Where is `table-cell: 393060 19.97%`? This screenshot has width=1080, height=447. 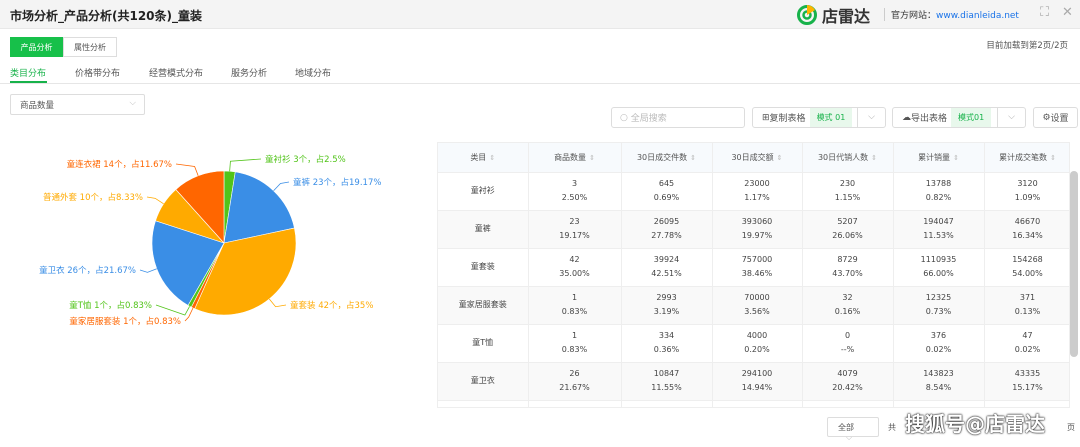
table-cell: 393060 19.97% is located at coordinates (757, 228).